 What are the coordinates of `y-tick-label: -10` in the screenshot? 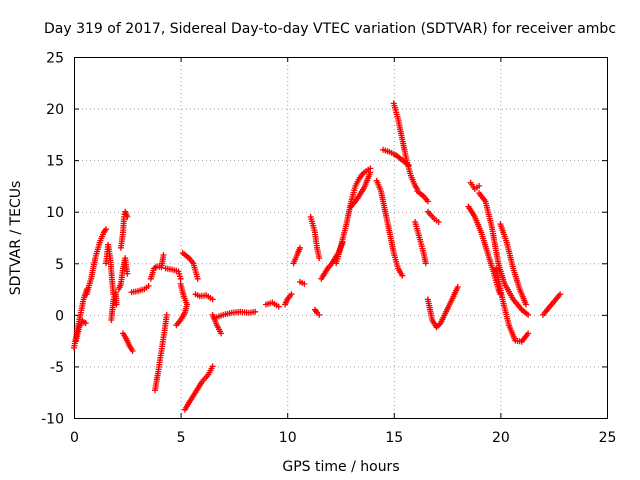 It's located at (52, 420).